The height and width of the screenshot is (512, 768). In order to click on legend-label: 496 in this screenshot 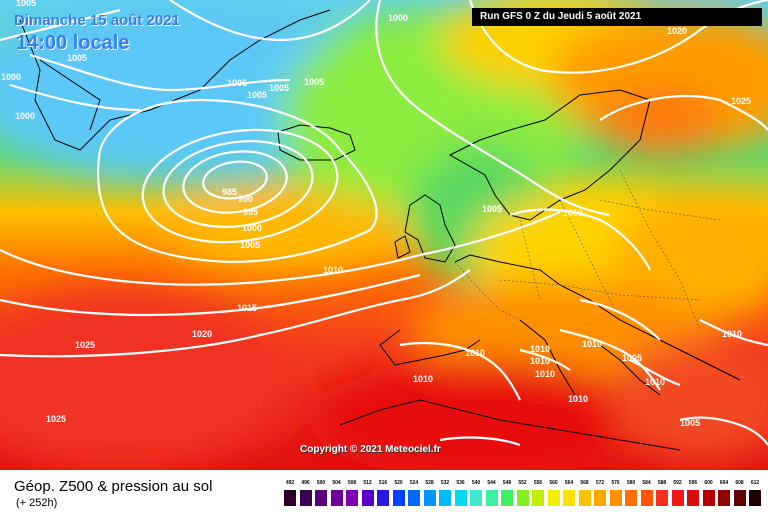, I will do `click(305, 483)`.